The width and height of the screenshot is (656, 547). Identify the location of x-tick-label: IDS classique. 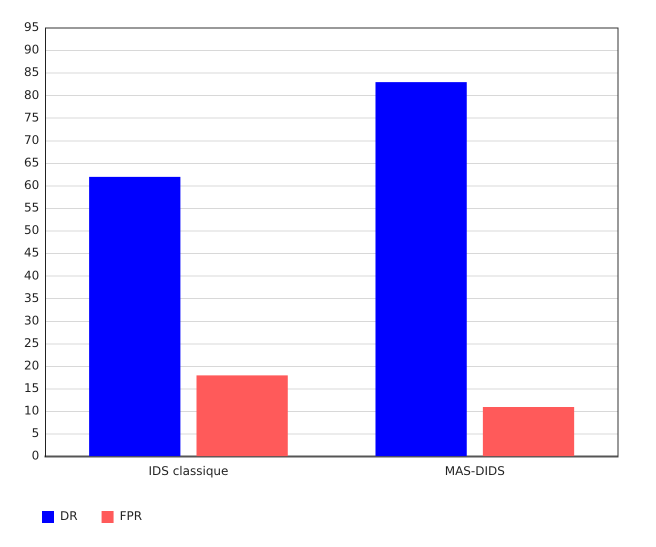
(188, 471).